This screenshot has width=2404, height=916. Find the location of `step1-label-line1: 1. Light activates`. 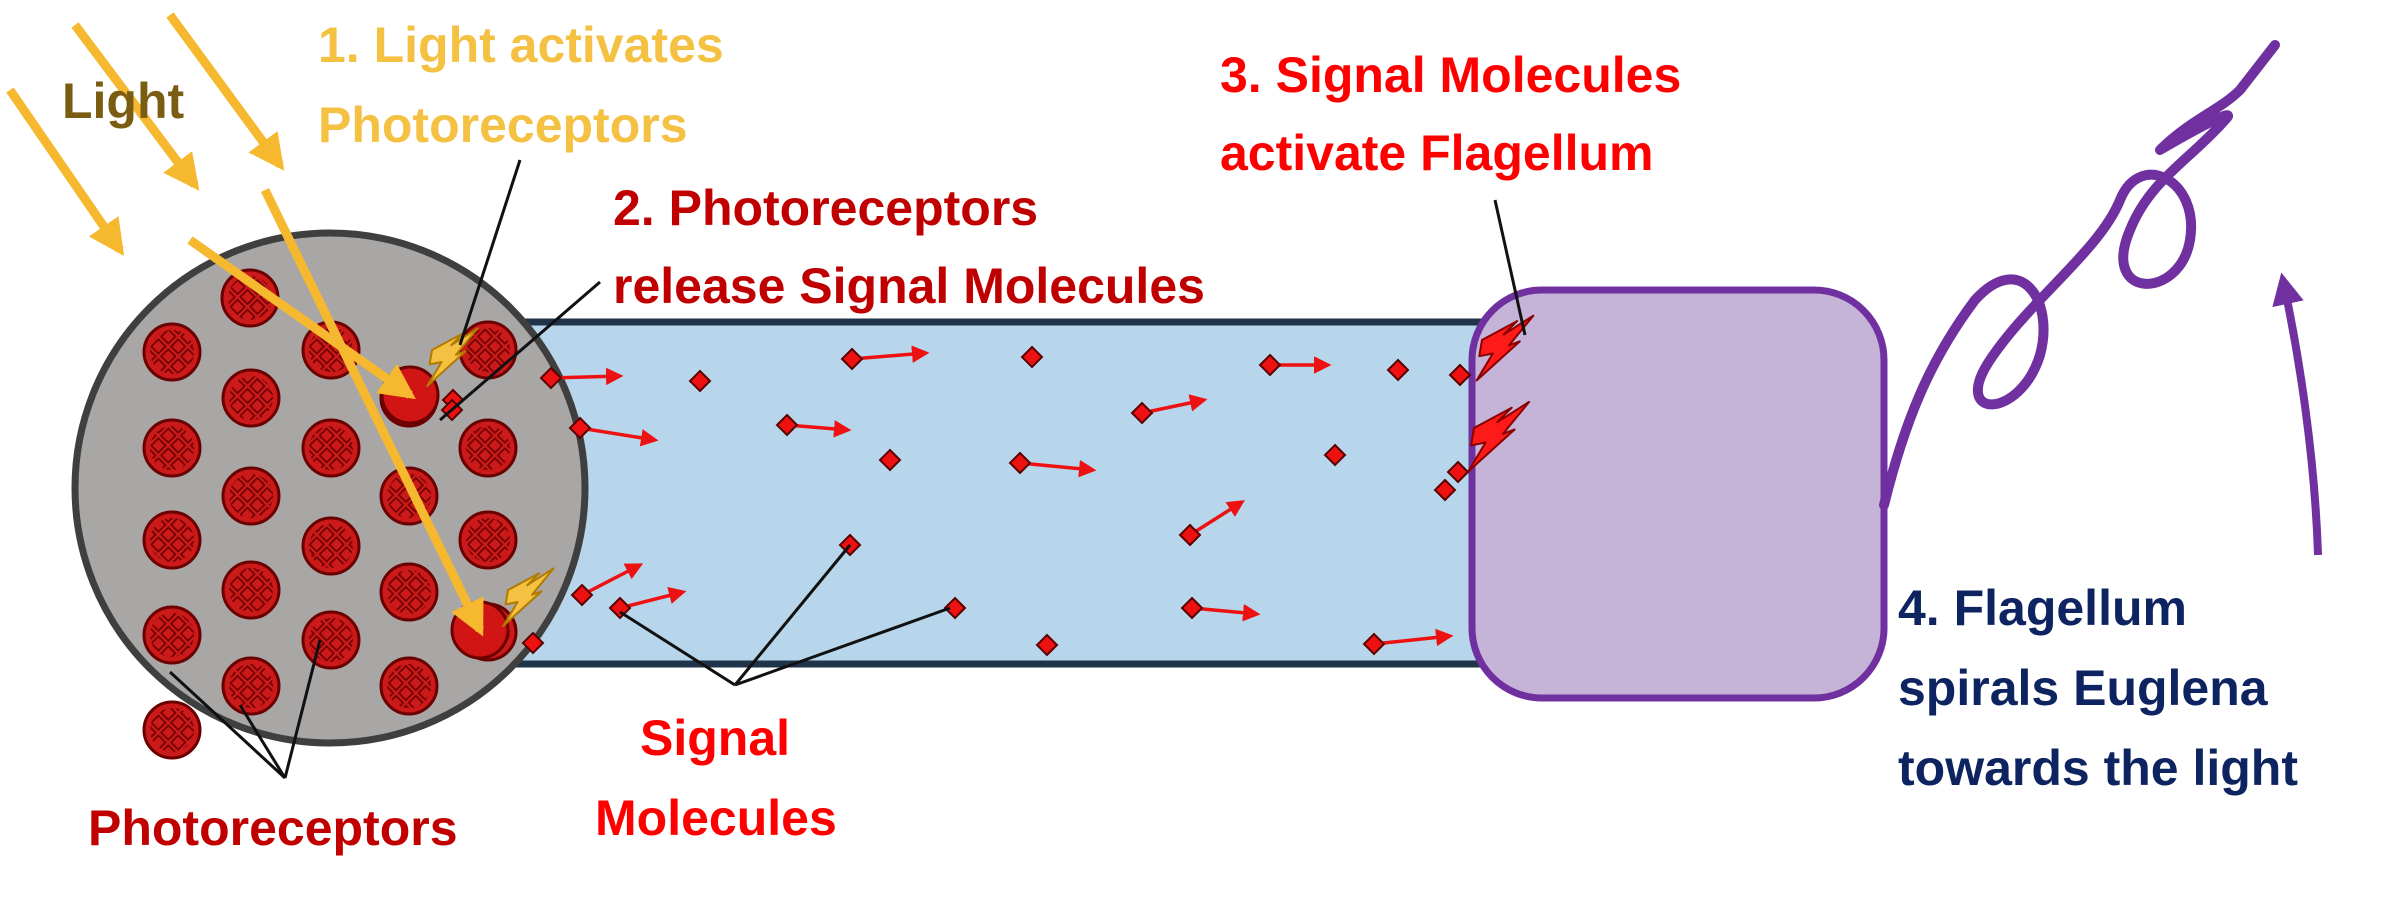

step1-label-line1: 1. Light activates is located at coordinates (521, 45).